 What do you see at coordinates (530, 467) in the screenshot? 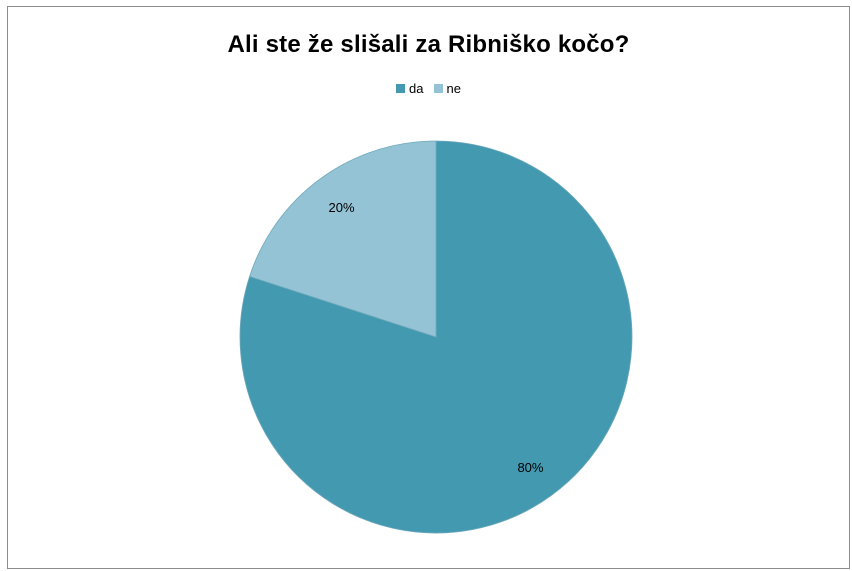
I see `data-label-da: 80%` at bounding box center [530, 467].